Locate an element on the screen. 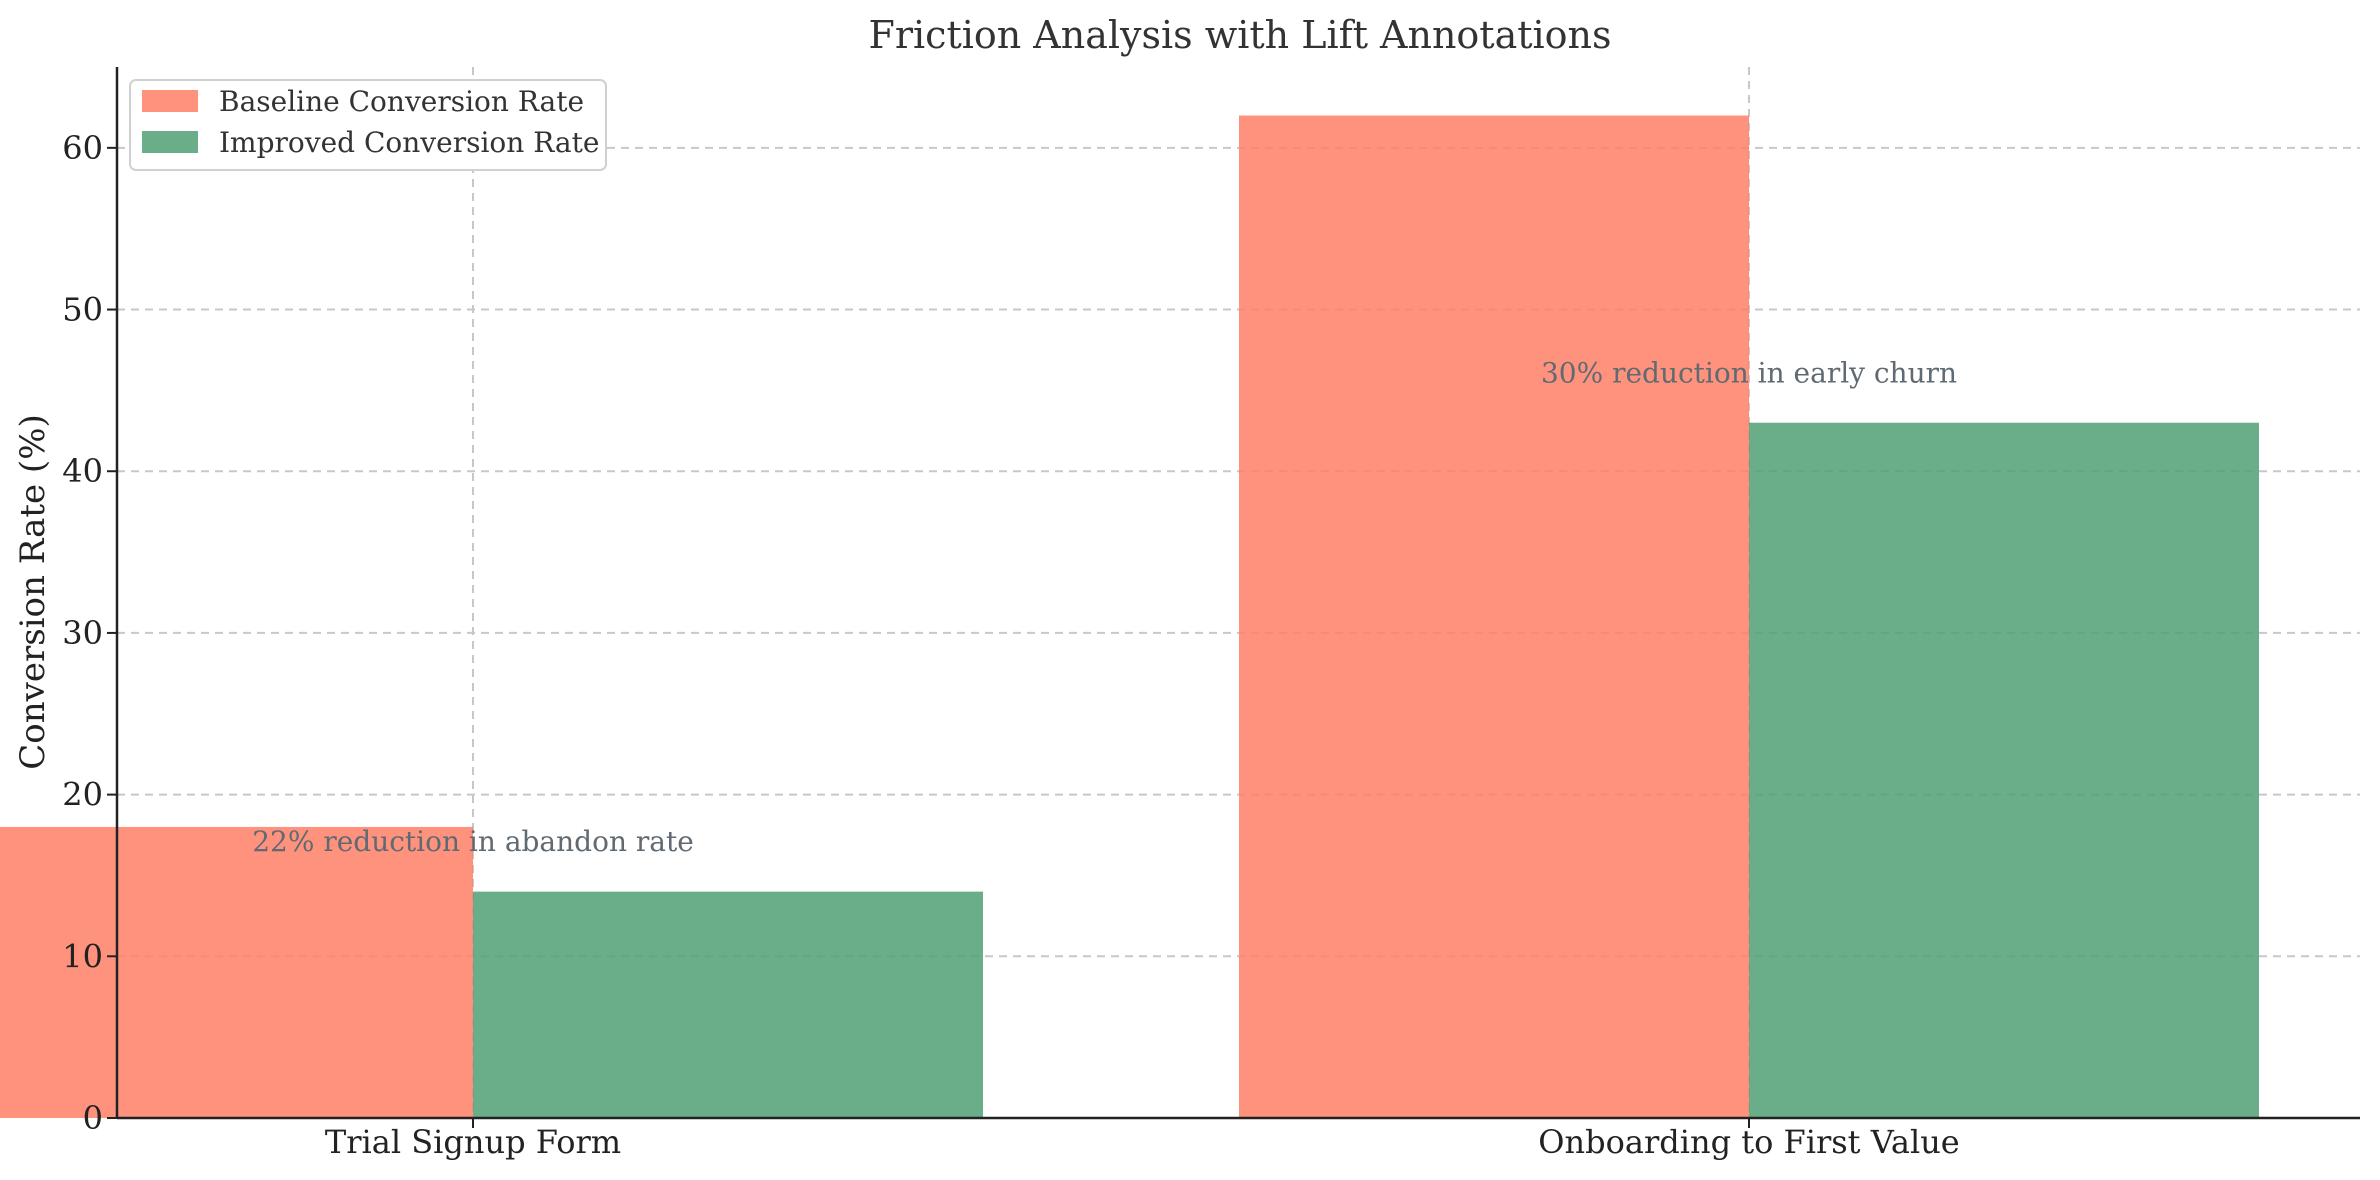  x-tick-label: Trial Signup Form is located at coordinates (473, 1142).